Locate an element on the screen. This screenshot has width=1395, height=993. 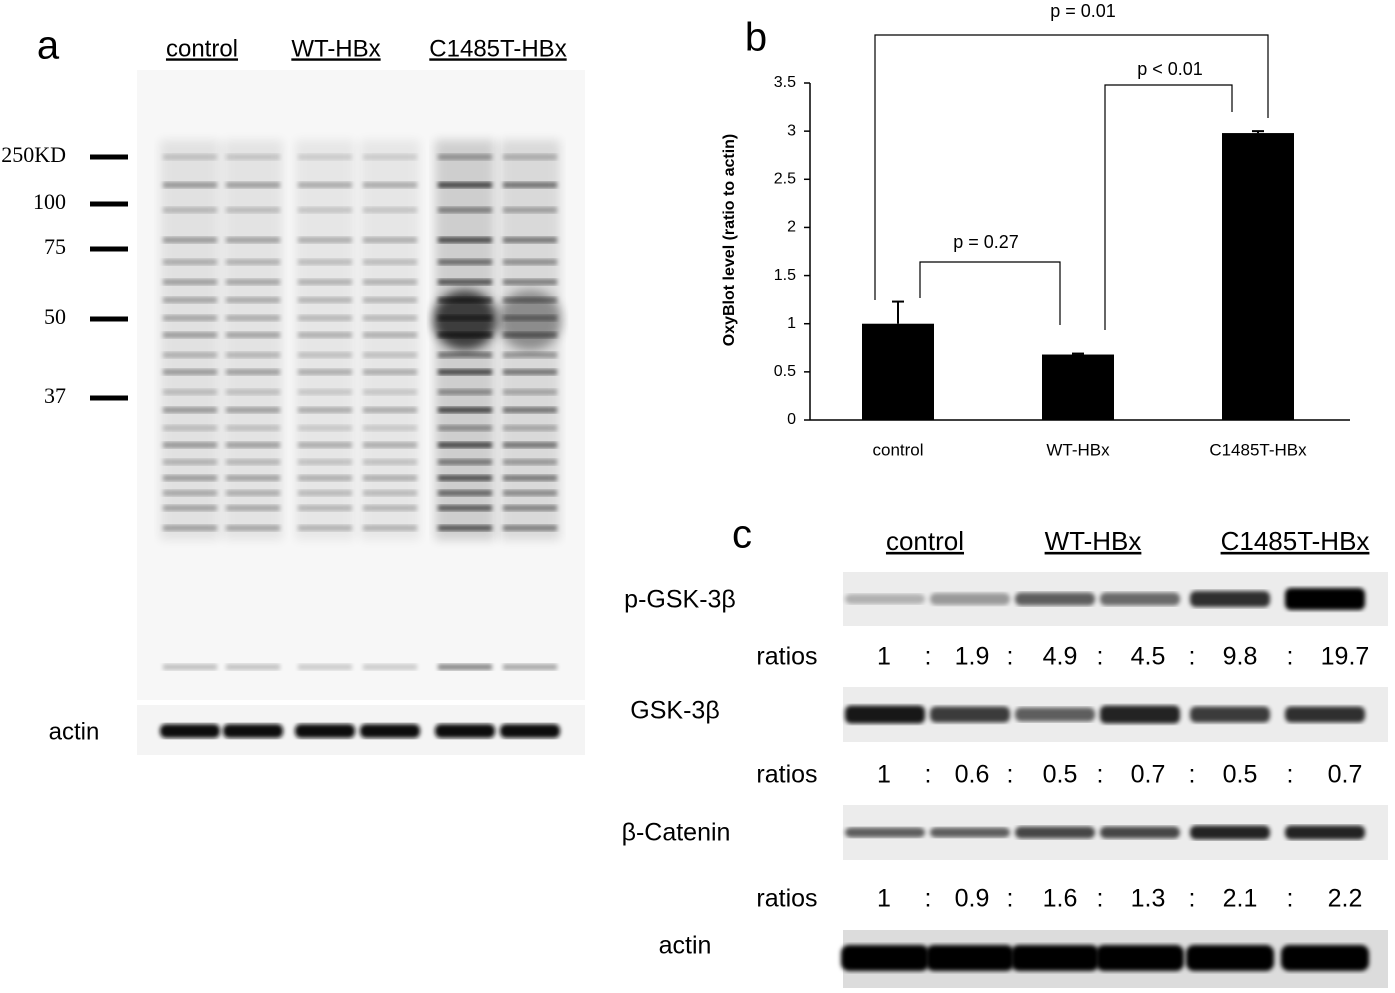
marker-label: 75 is located at coordinates (55, 246).